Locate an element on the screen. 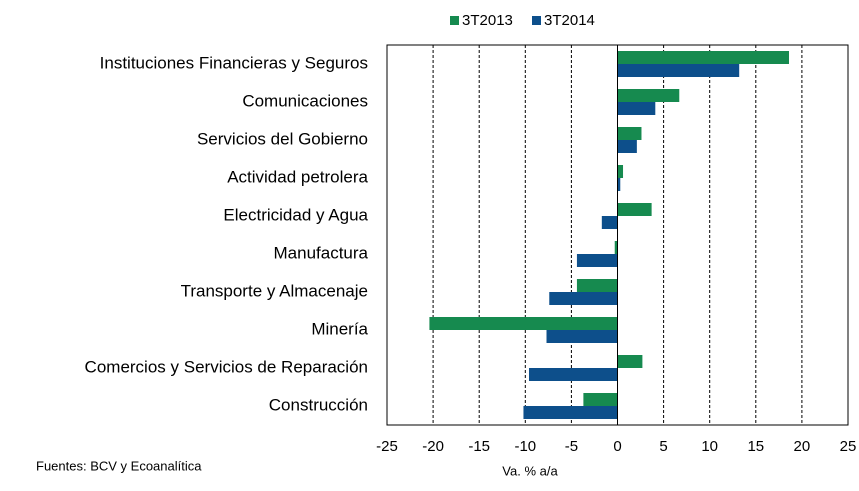 Image resolution: width=859 pixels, height=491 pixels. source-note: Fuentes: BCV y Ecoanalítica is located at coordinates (119, 465).